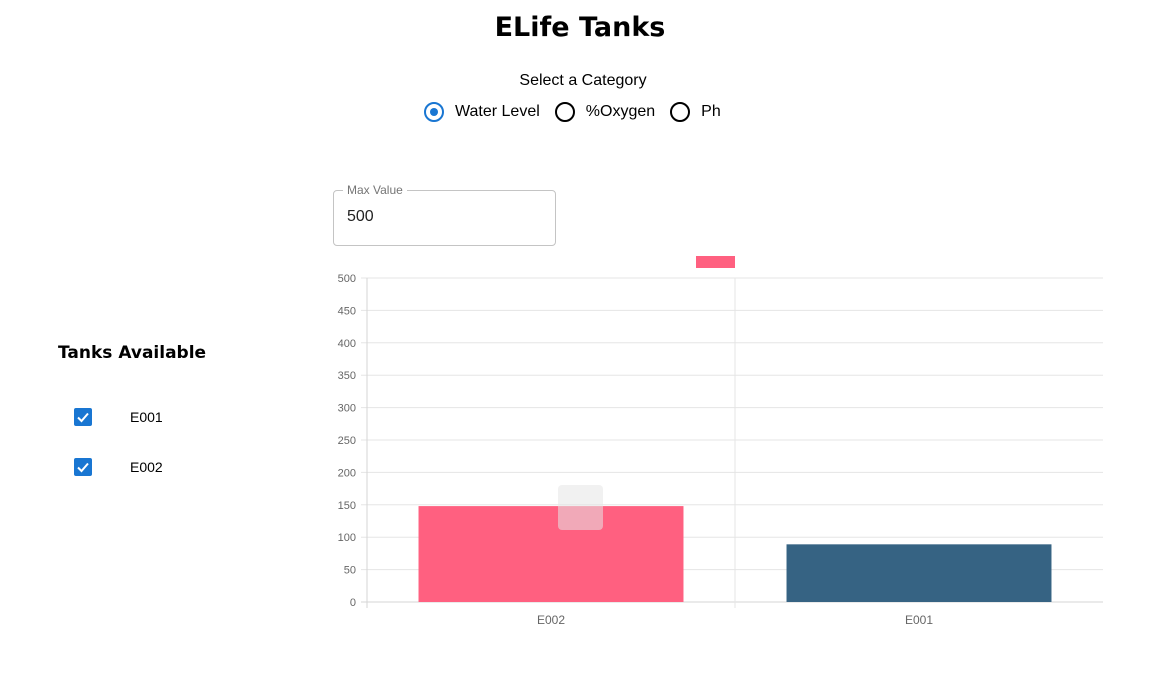  I want to click on y-tick-label: 150, so click(347, 506).